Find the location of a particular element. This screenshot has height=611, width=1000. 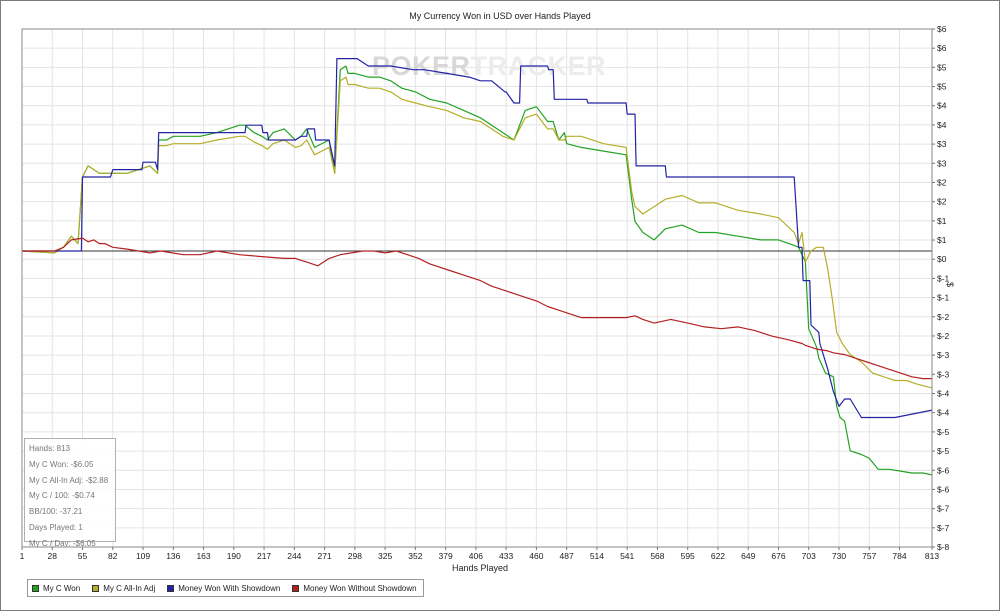

x-tick-label: 325 is located at coordinates (385, 556).